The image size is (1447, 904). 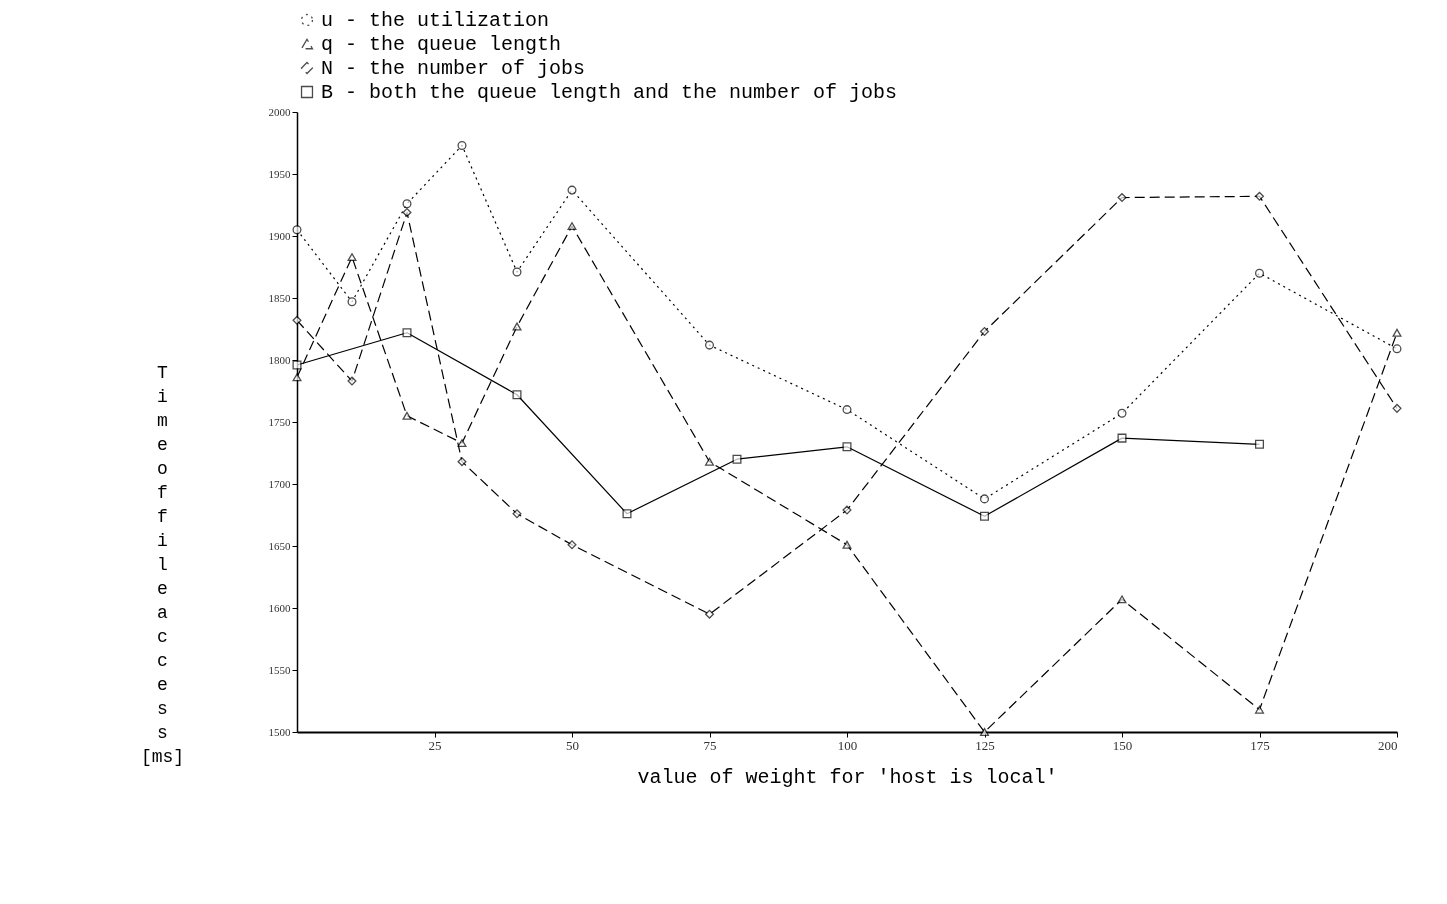 What do you see at coordinates (279, 297) in the screenshot?
I see `y-tick-label: 1850` at bounding box center [279, 297].